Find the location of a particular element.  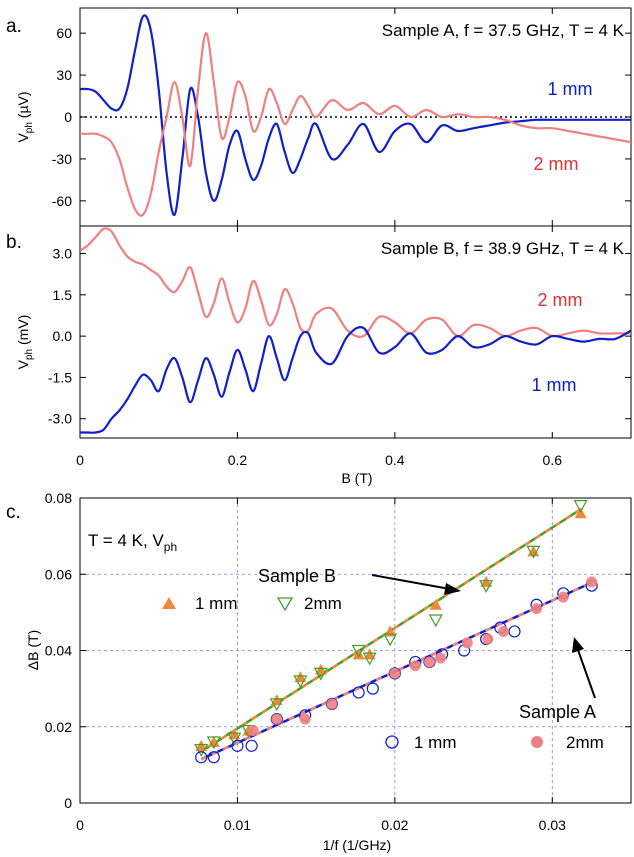

y-tick-label: -1.5 is located at coordinates (60, 377).